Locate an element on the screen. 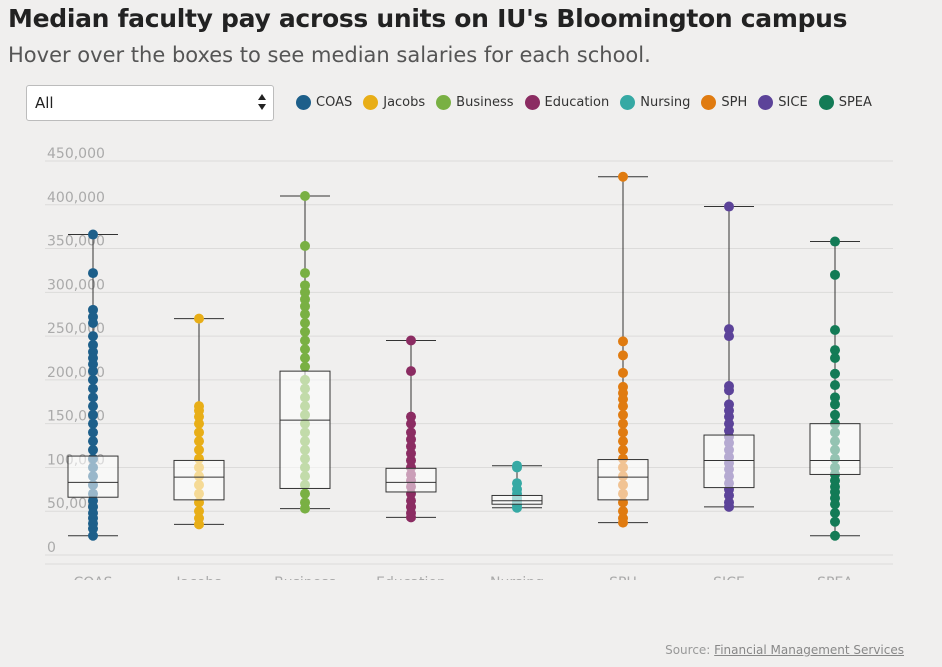  box-coas is located at coordinates (93, 476).